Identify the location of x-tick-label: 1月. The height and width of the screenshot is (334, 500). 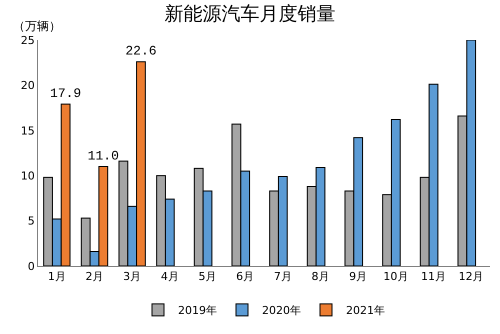
(57, 277).